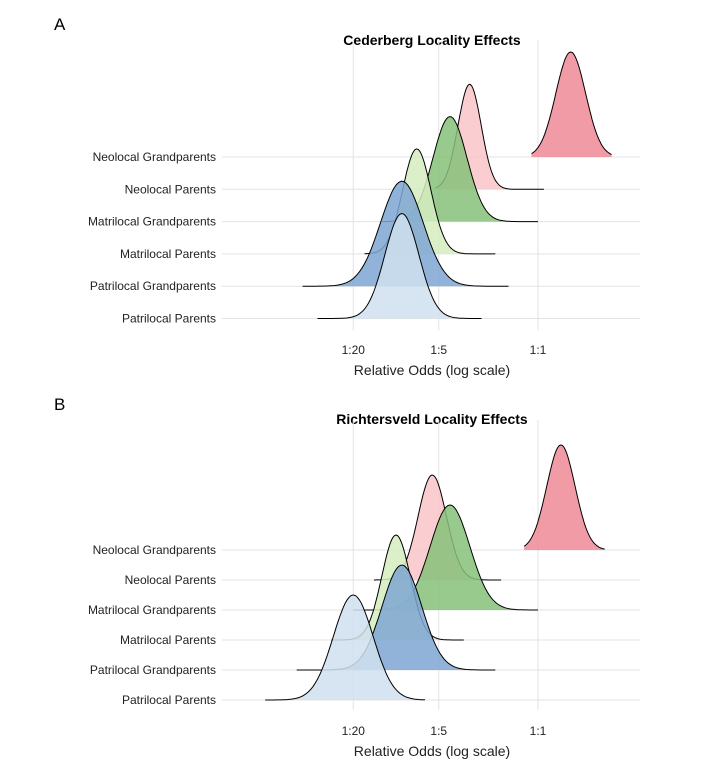 This screenshot has width=703, height=775. I want to click on chart-title: Richtersveld Locality Effects, so click(432, 419).